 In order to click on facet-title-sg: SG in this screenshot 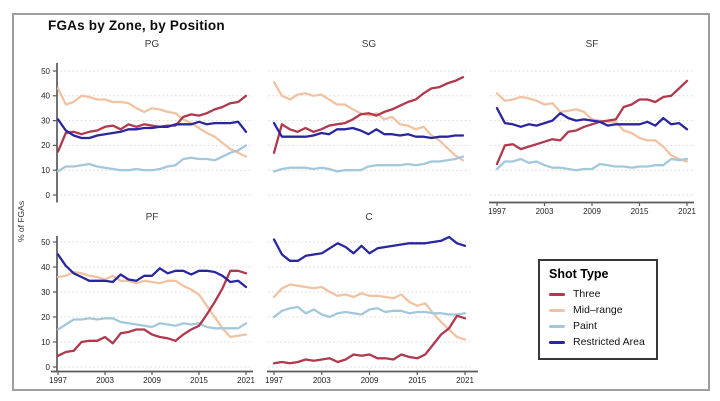, I will do `click(369, 44)`.